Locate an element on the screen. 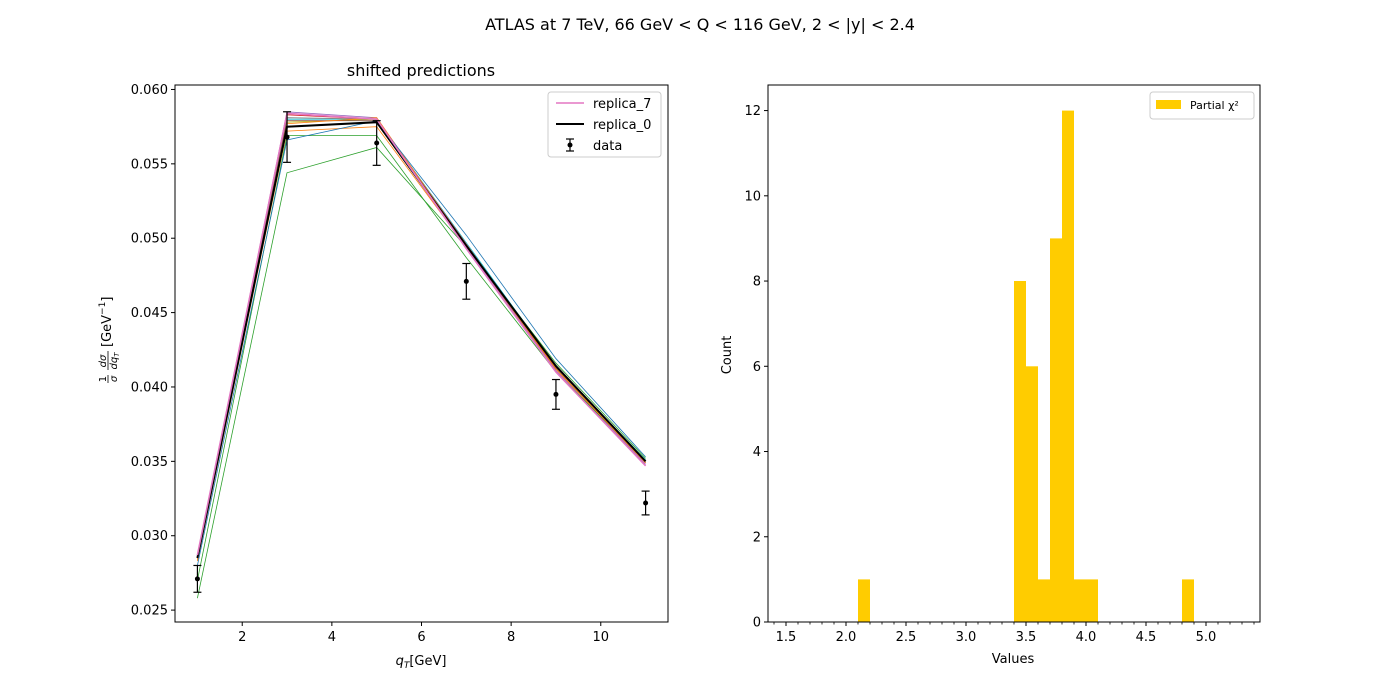 The width and height of the screenshot is (1400, 700). y-tick-label: 0.040 is located at coordinates (149, 387).